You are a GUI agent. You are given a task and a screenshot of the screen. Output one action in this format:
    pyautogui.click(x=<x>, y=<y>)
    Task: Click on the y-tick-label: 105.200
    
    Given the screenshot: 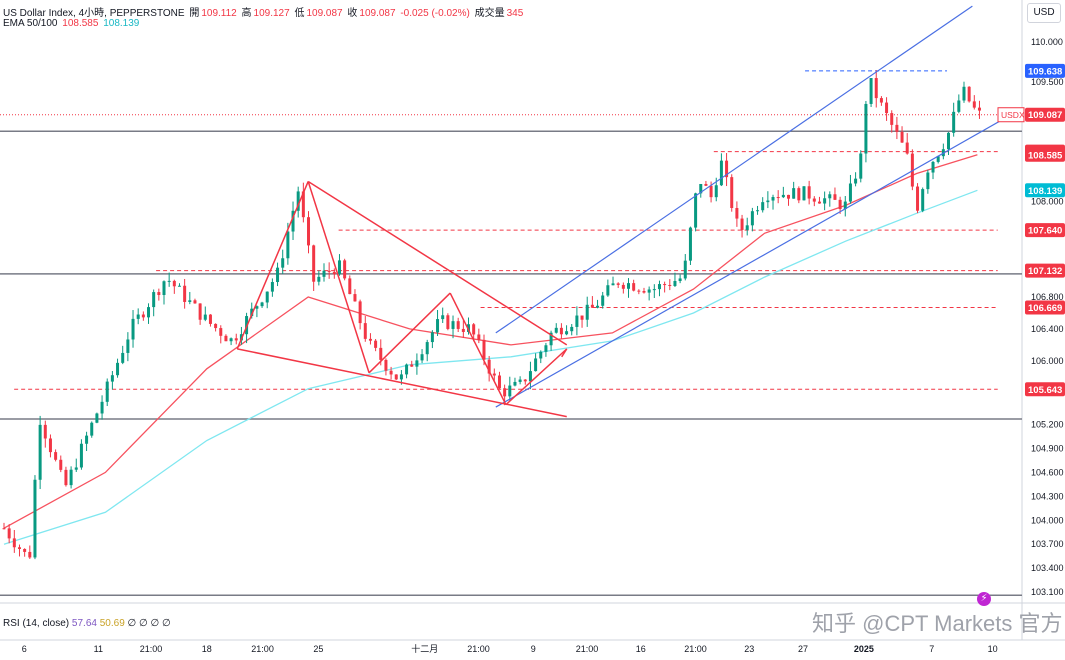 What is the action you would take?
    pyautogui.click(x=1047, y=425)
    